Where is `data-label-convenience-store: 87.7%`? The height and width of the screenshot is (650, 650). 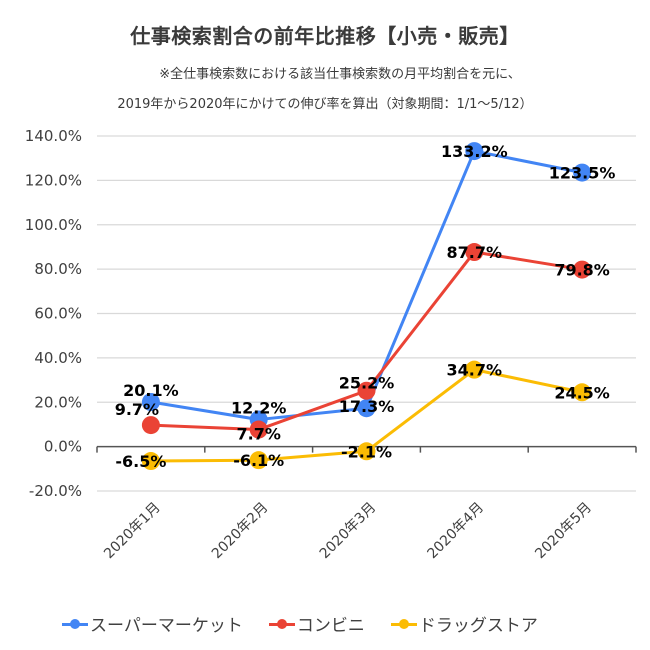
data-label-convenience-store: 87.7% is located at coordinates (475, 252).